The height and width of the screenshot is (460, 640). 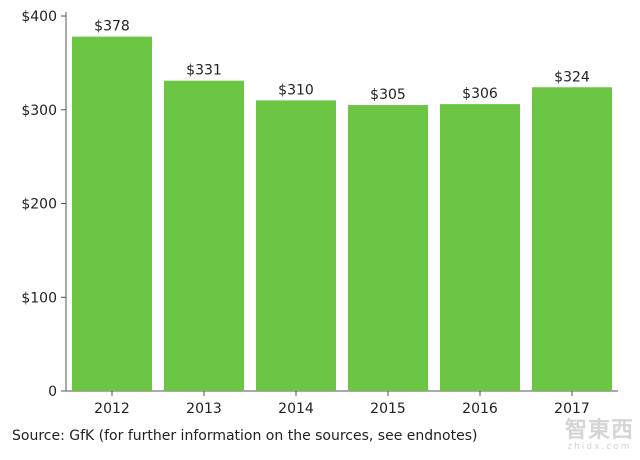 What do you see at coordinates (112, 409) in the screenshot?
I see `x-tick-label: 2012` at bounding box center [112, 409].